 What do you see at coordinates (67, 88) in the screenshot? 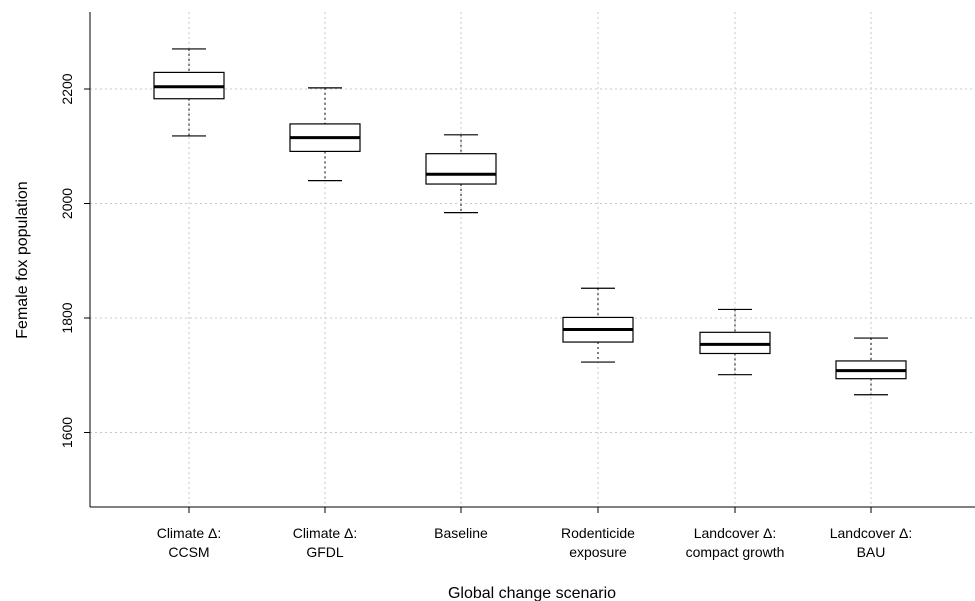
I see `y-tick-label: 2200` at bounding box center [67, 88].